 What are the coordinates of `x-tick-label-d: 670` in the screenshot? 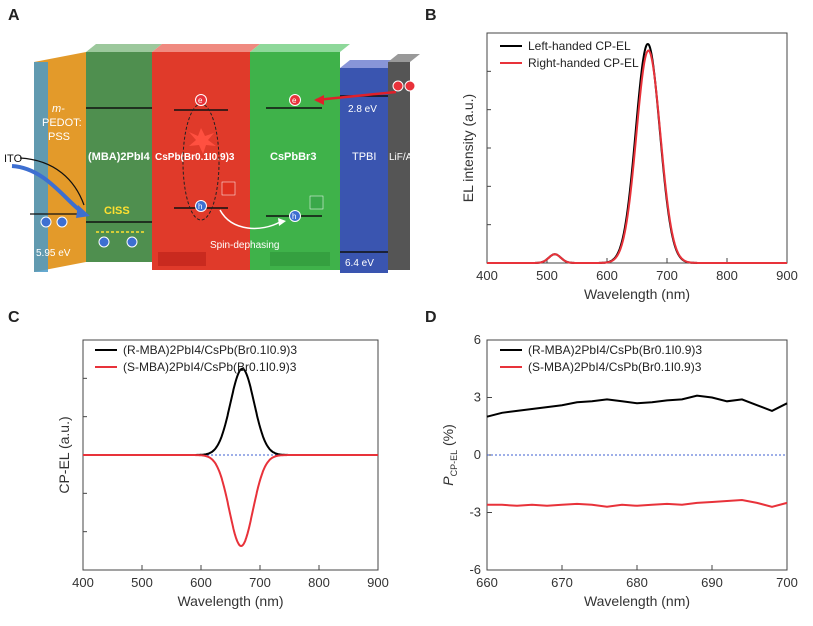 It's located at (562, 582).